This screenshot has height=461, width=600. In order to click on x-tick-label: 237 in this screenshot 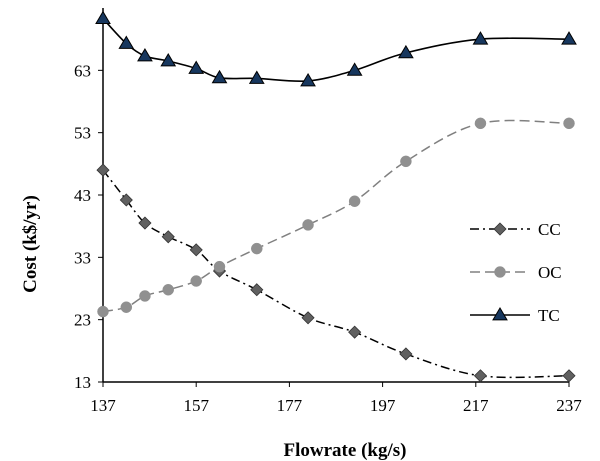, I will do `click(569, 405)`.